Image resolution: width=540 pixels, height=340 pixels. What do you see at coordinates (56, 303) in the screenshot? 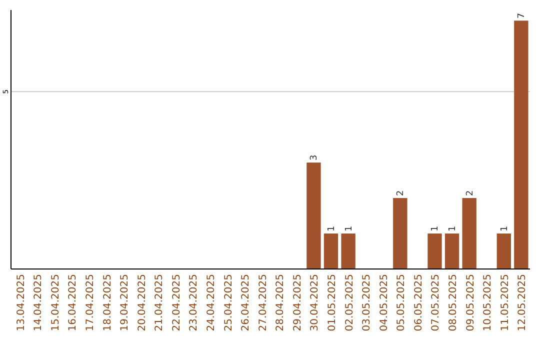
I see `x-tick-label: 15.04.2025` at bounding box center [56, 303].